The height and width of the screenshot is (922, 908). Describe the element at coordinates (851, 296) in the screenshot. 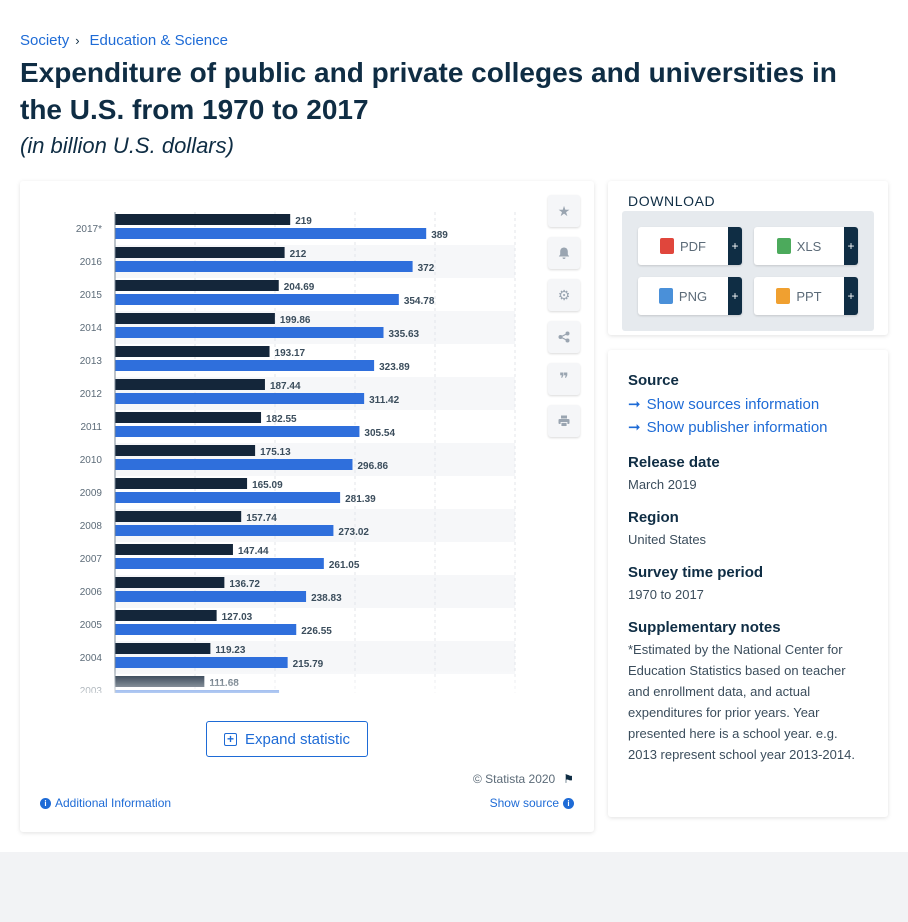

I see `download-ppt-plus: +` at that location.